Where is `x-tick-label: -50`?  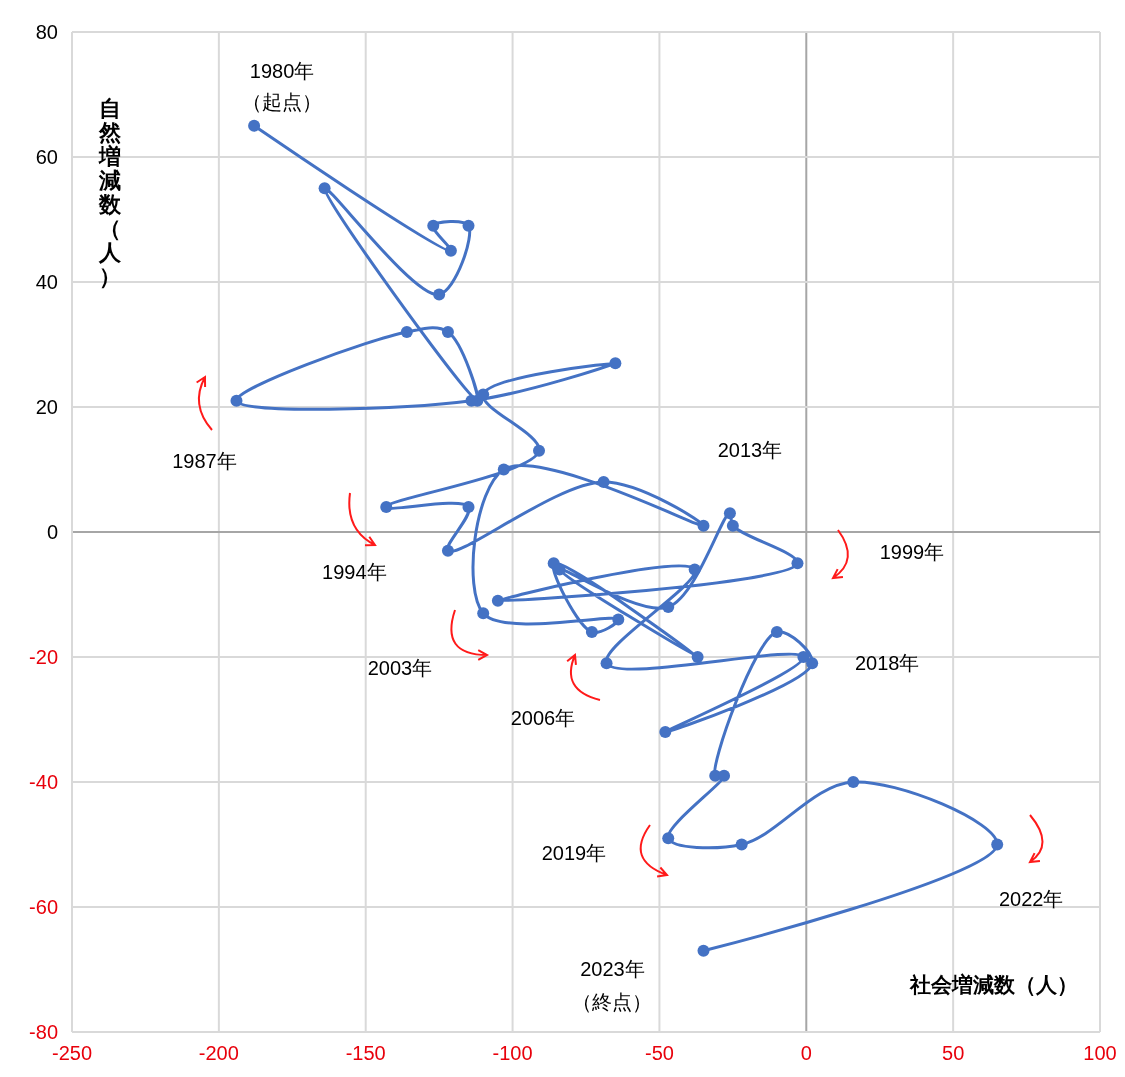
x-tick-label: -50 is located at coordinates (659, 1053).